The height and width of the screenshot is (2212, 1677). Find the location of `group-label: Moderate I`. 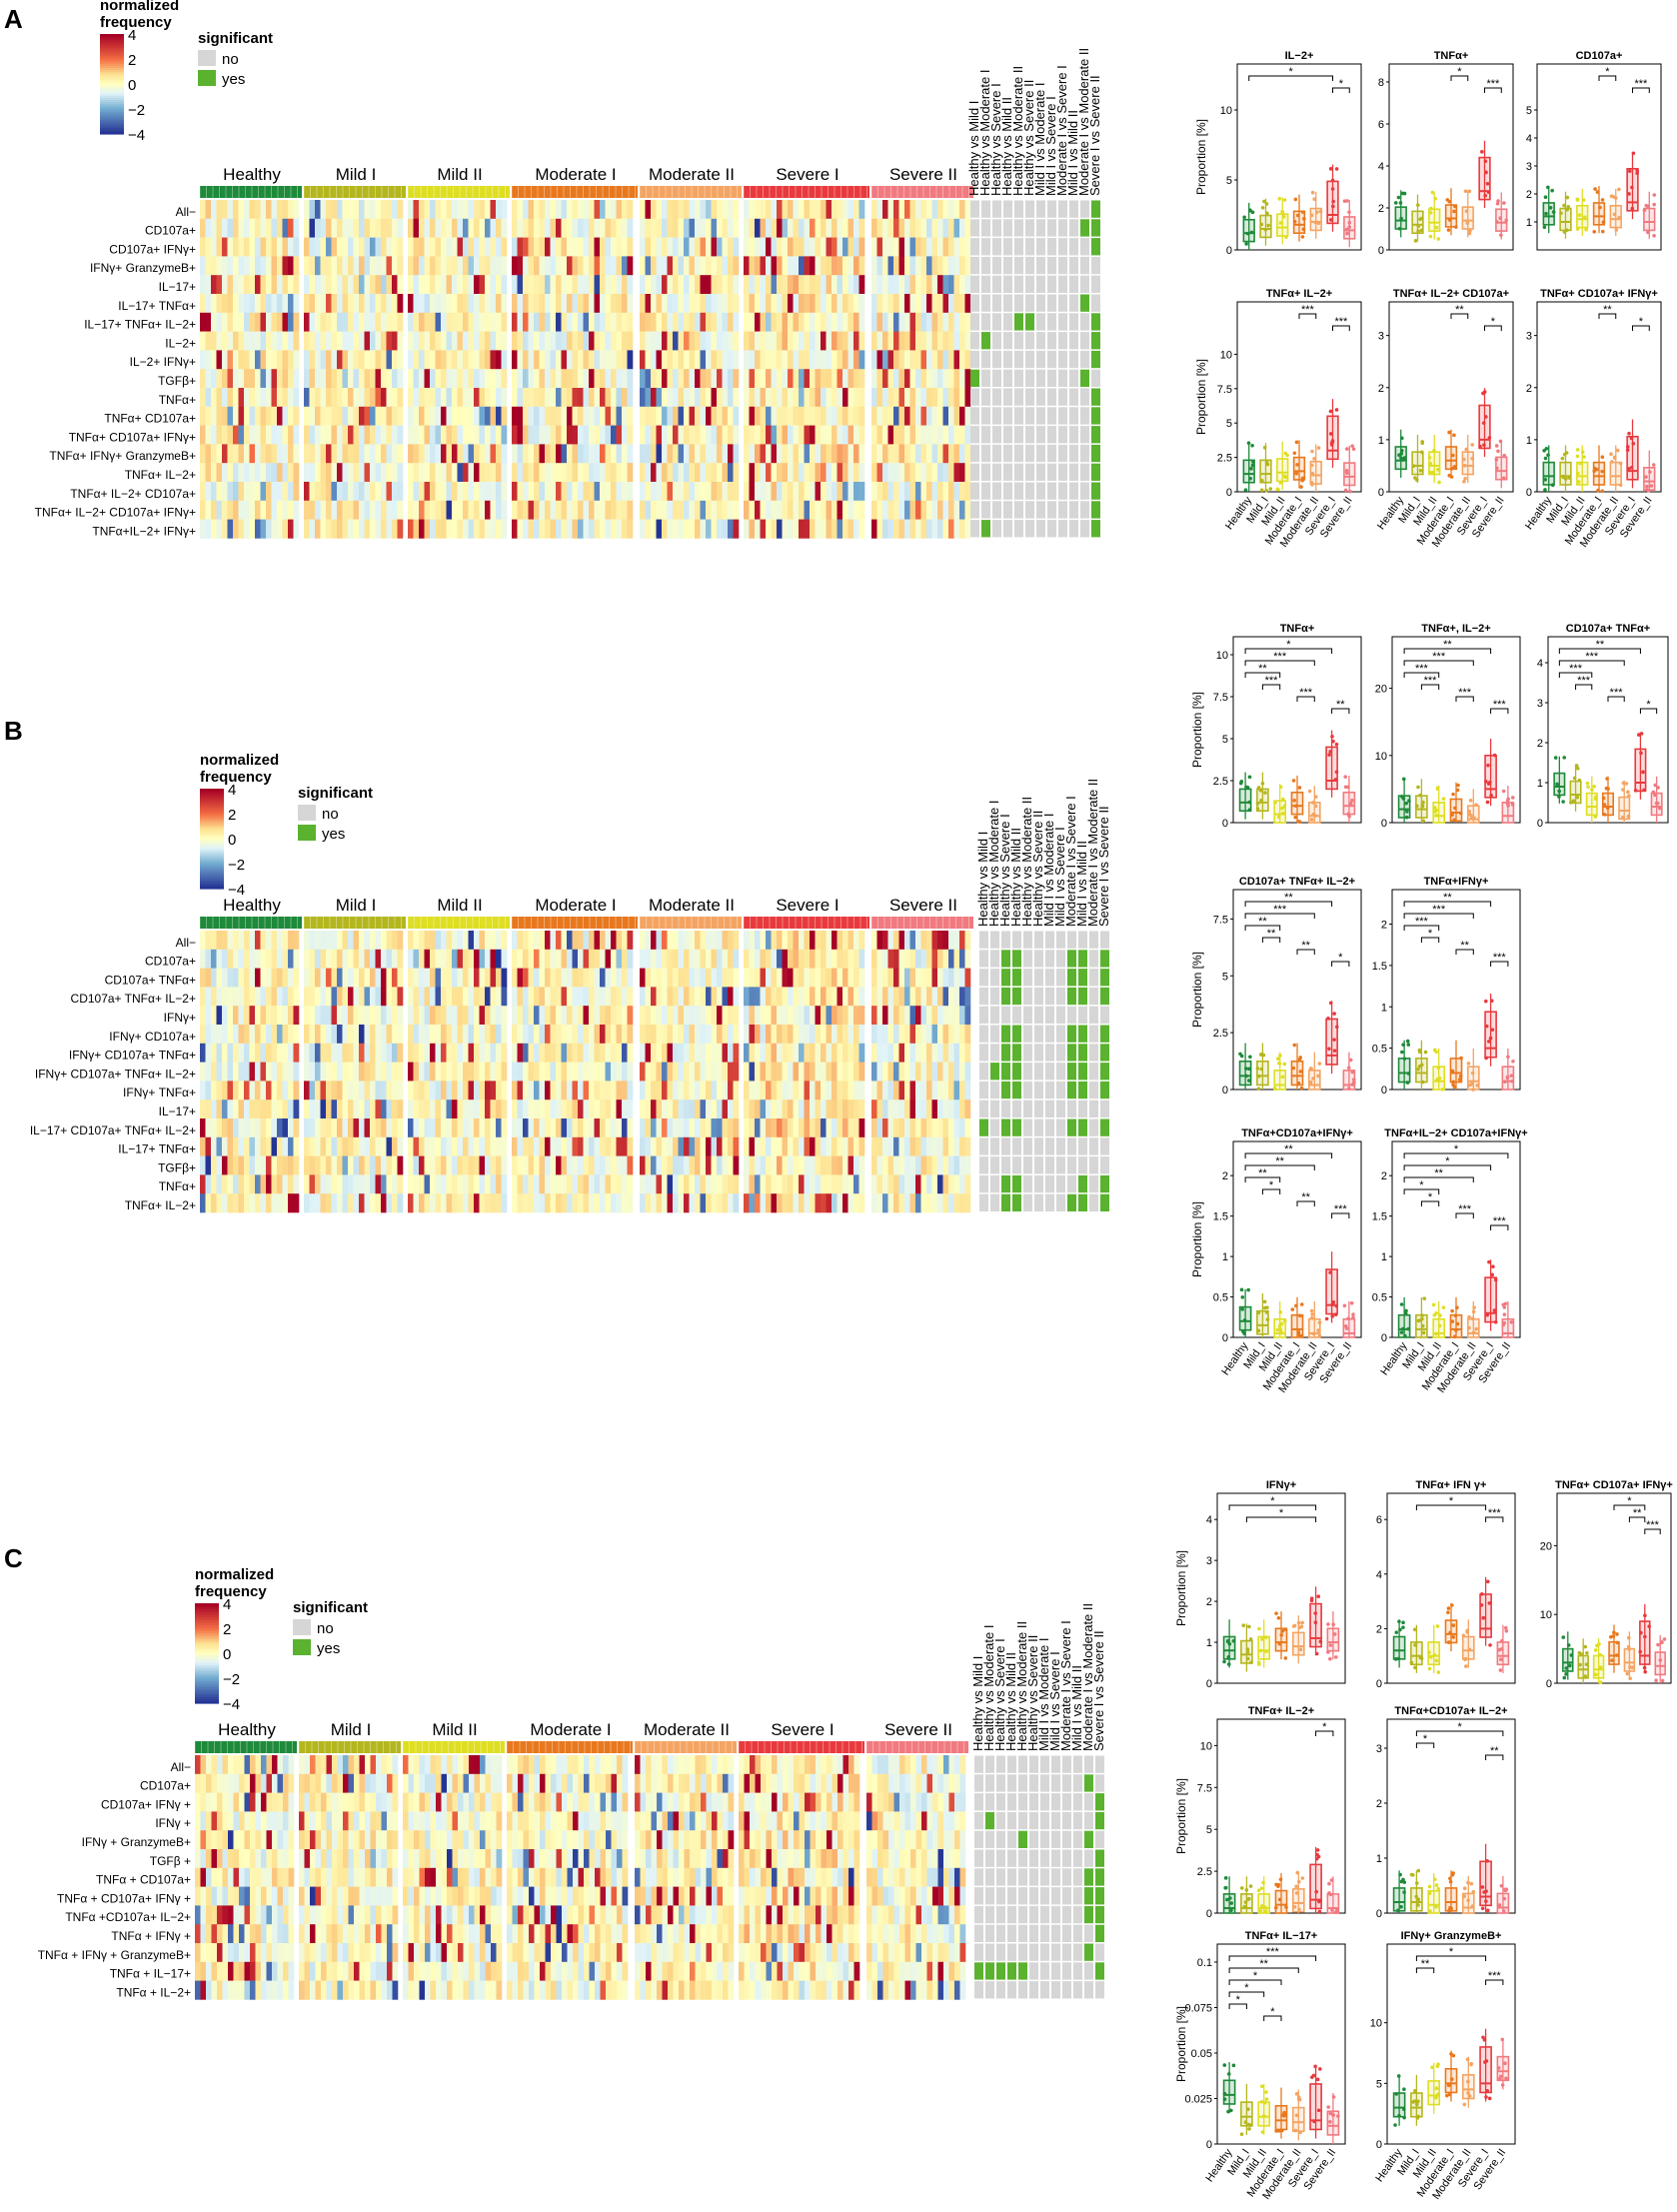

group-label: Moderate I is located at coordinates (575, 905).